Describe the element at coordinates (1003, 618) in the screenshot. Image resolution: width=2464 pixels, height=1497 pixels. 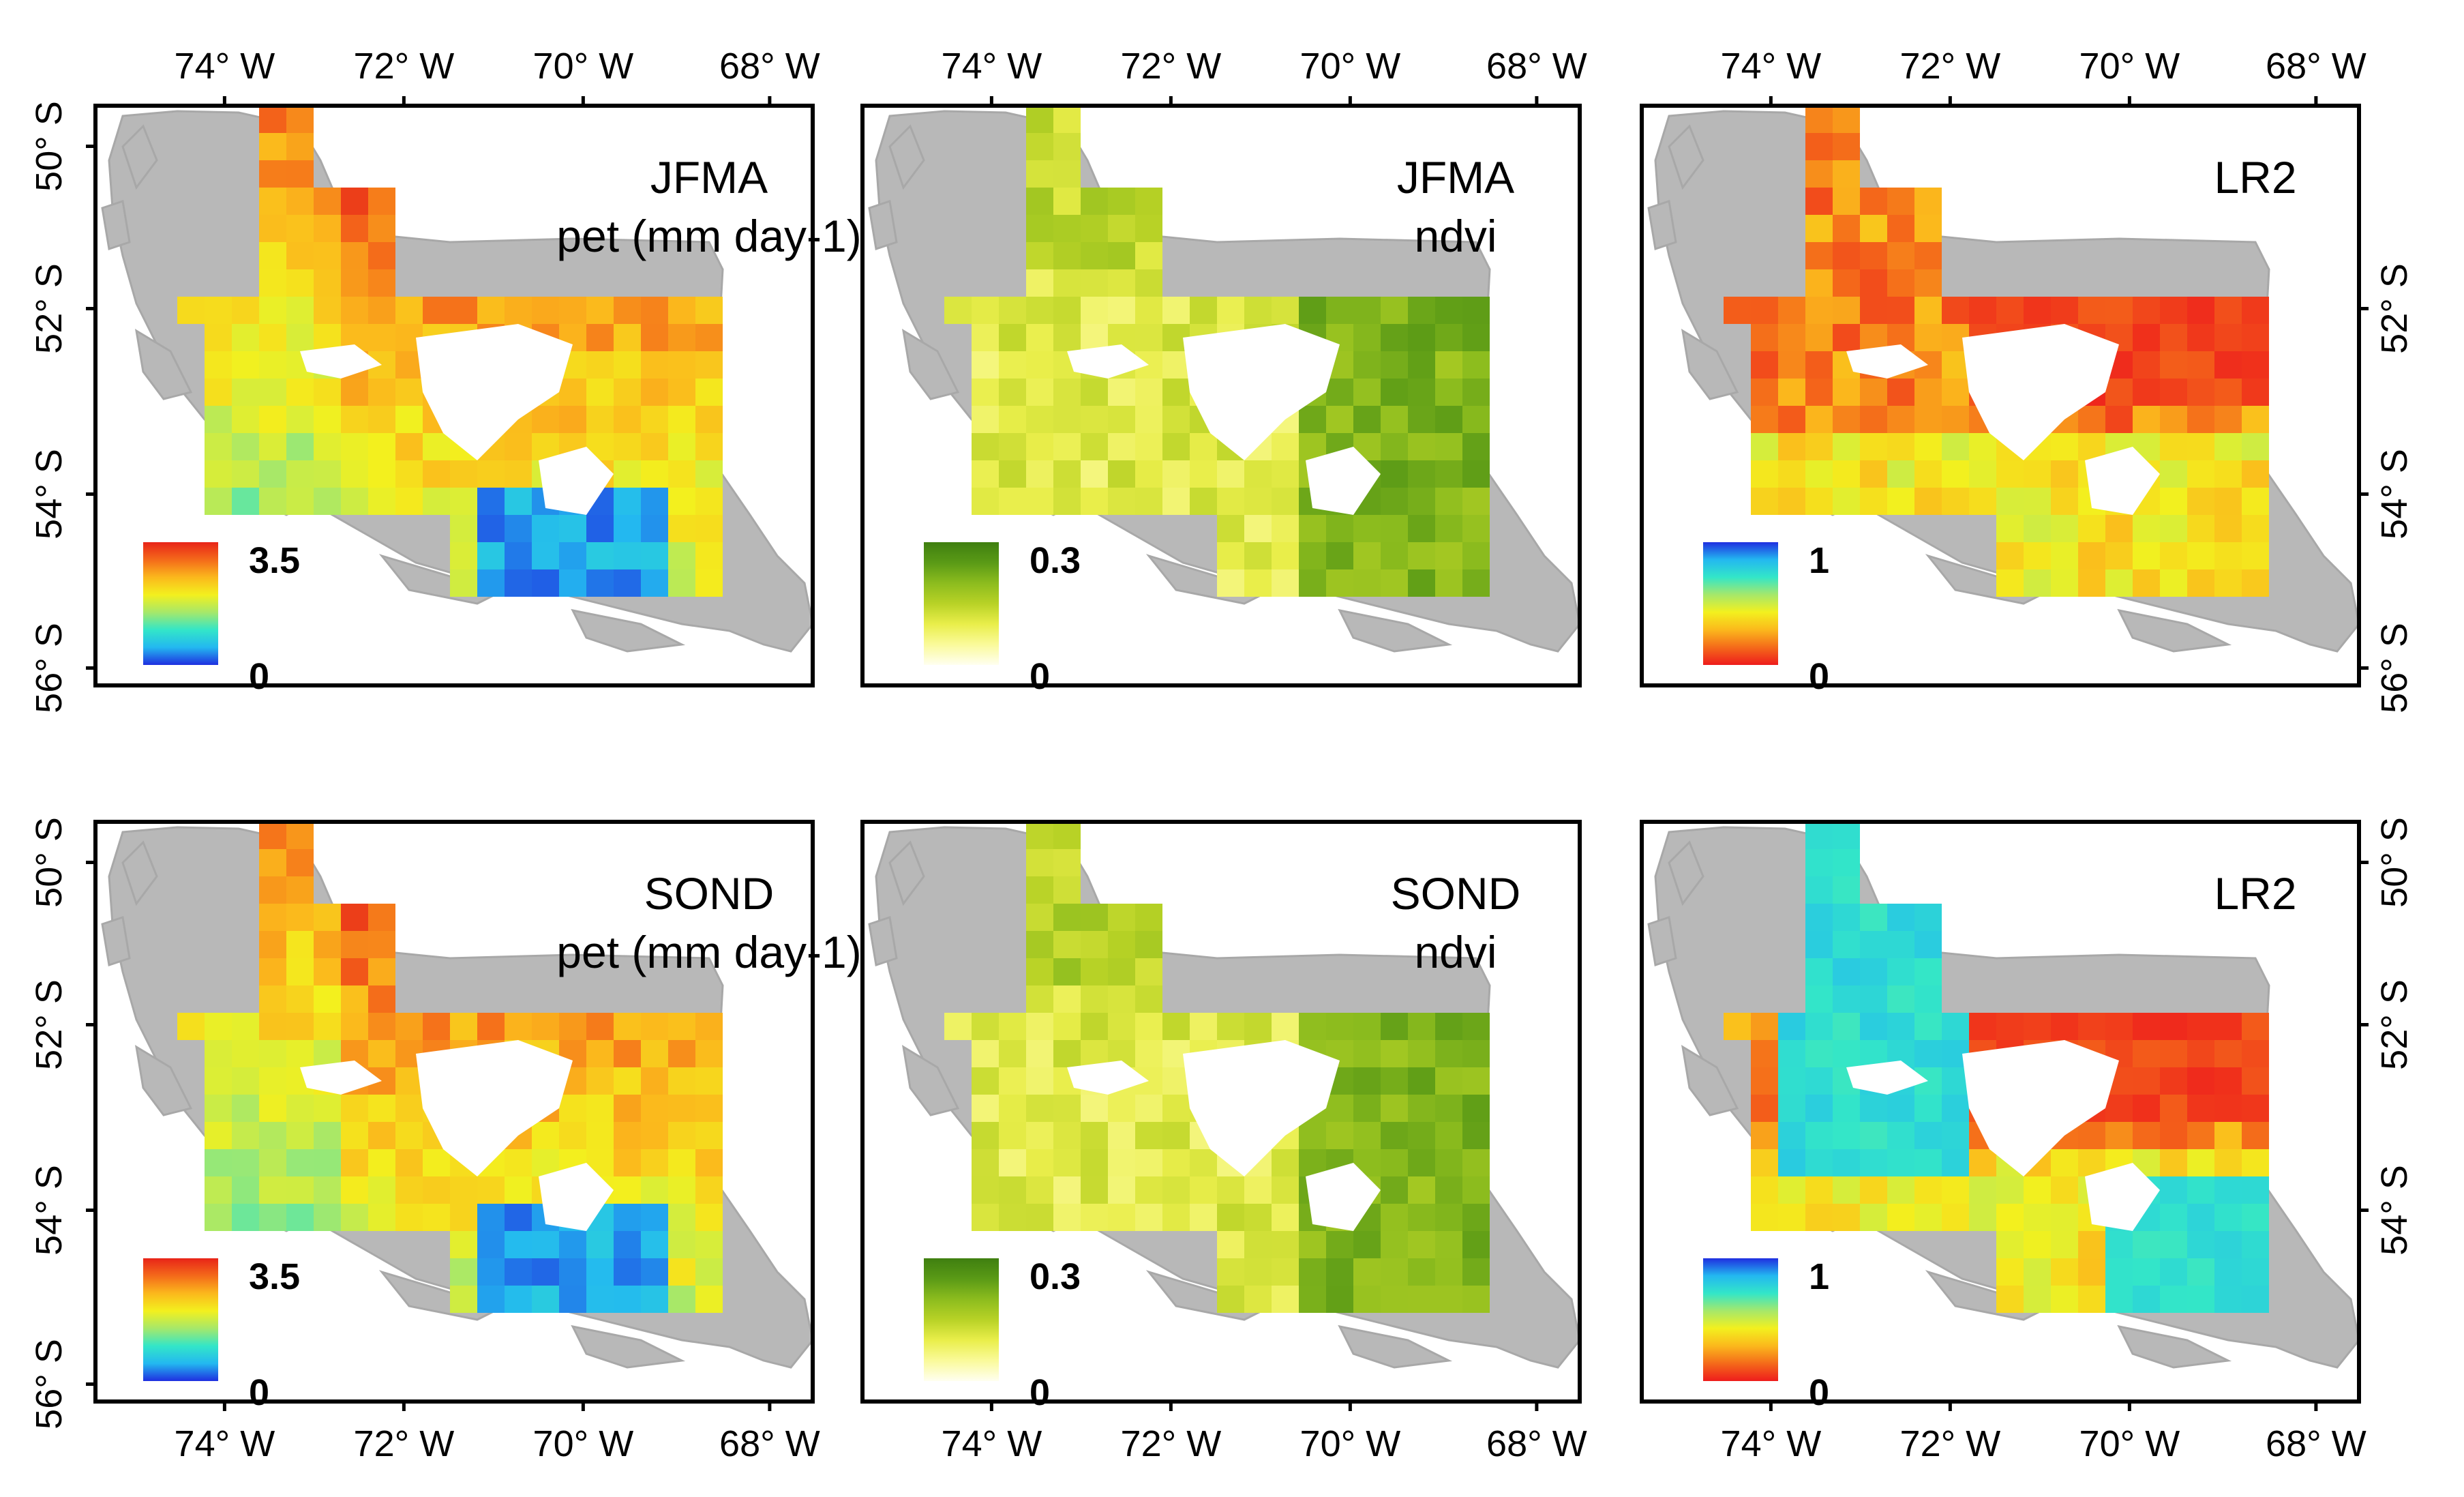
I see `legend: 0.3 0` at that location.